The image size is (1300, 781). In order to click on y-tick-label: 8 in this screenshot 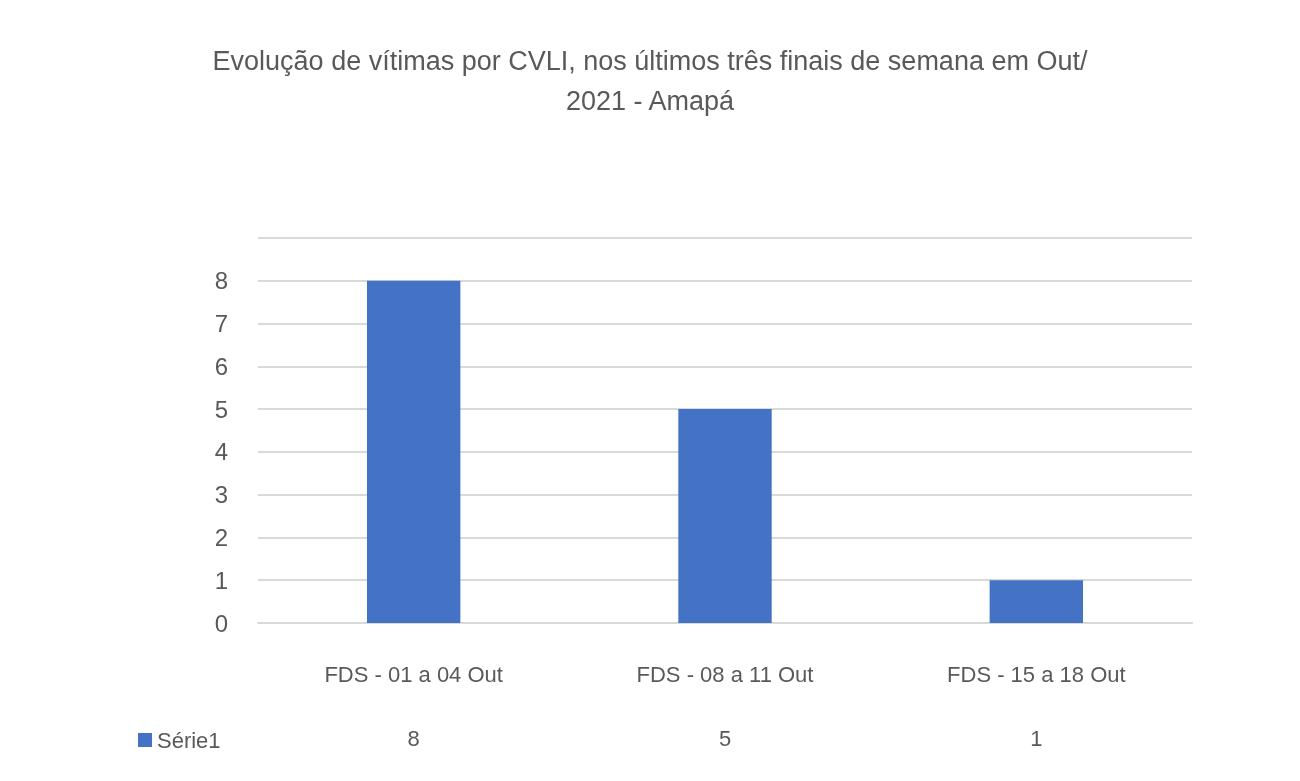, I will do `click(221, 281)`.